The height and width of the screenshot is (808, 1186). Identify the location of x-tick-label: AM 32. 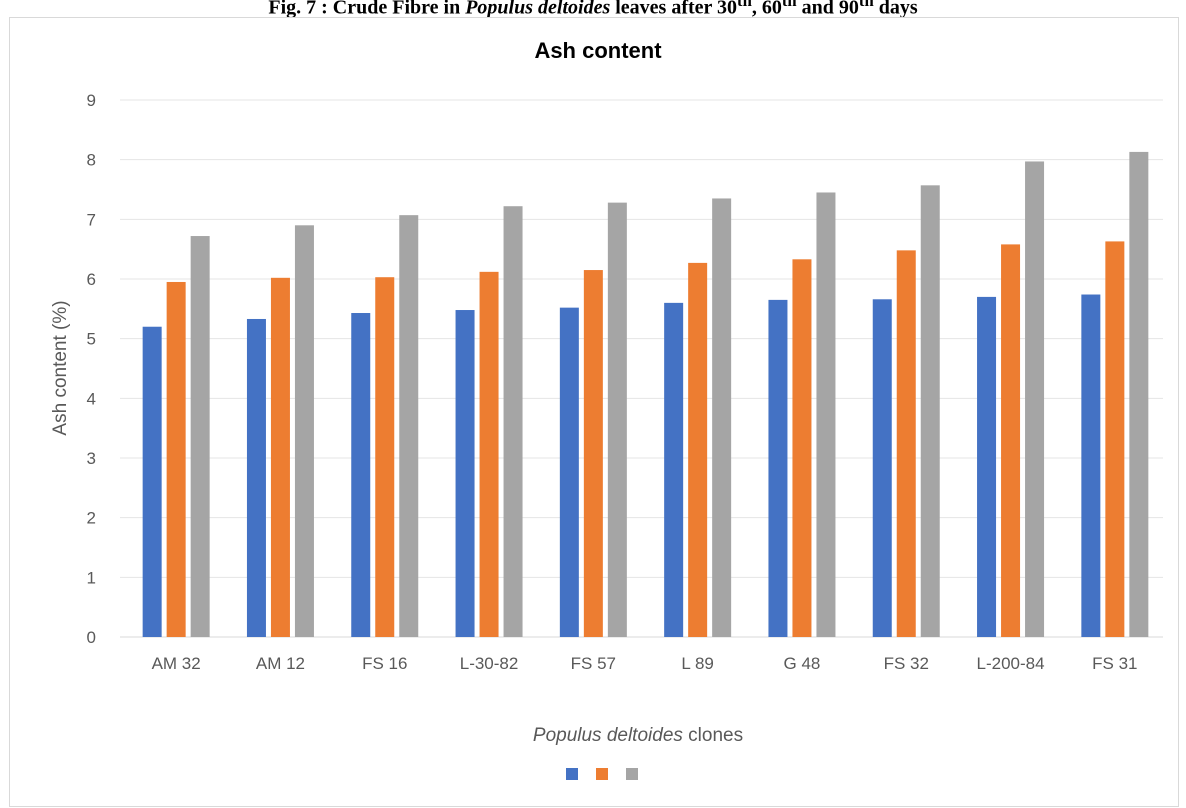
(176, 663).